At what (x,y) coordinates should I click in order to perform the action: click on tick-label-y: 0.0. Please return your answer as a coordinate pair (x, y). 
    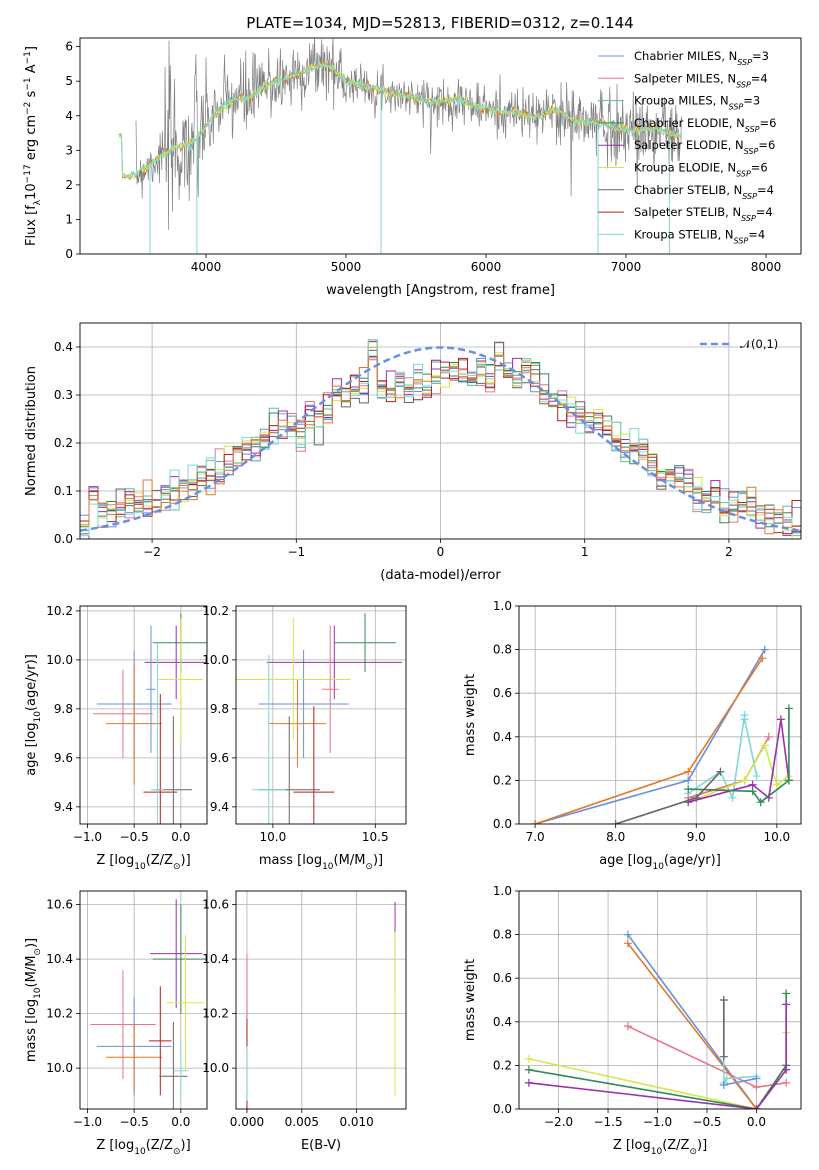
    Looking at the image, I should click on (502, 824).